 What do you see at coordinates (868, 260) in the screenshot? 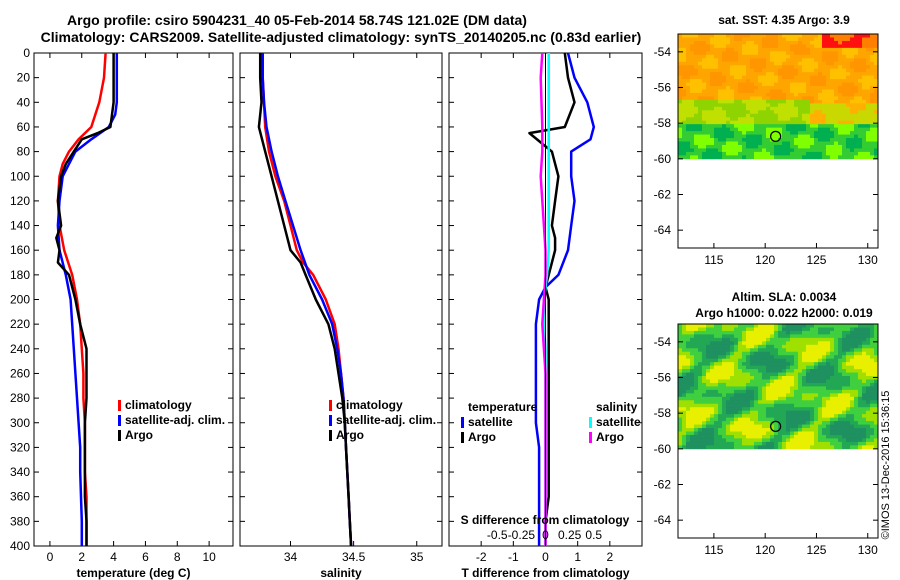
I see `sst_map-xtick-label: 130` at bounding box center [868, 260].